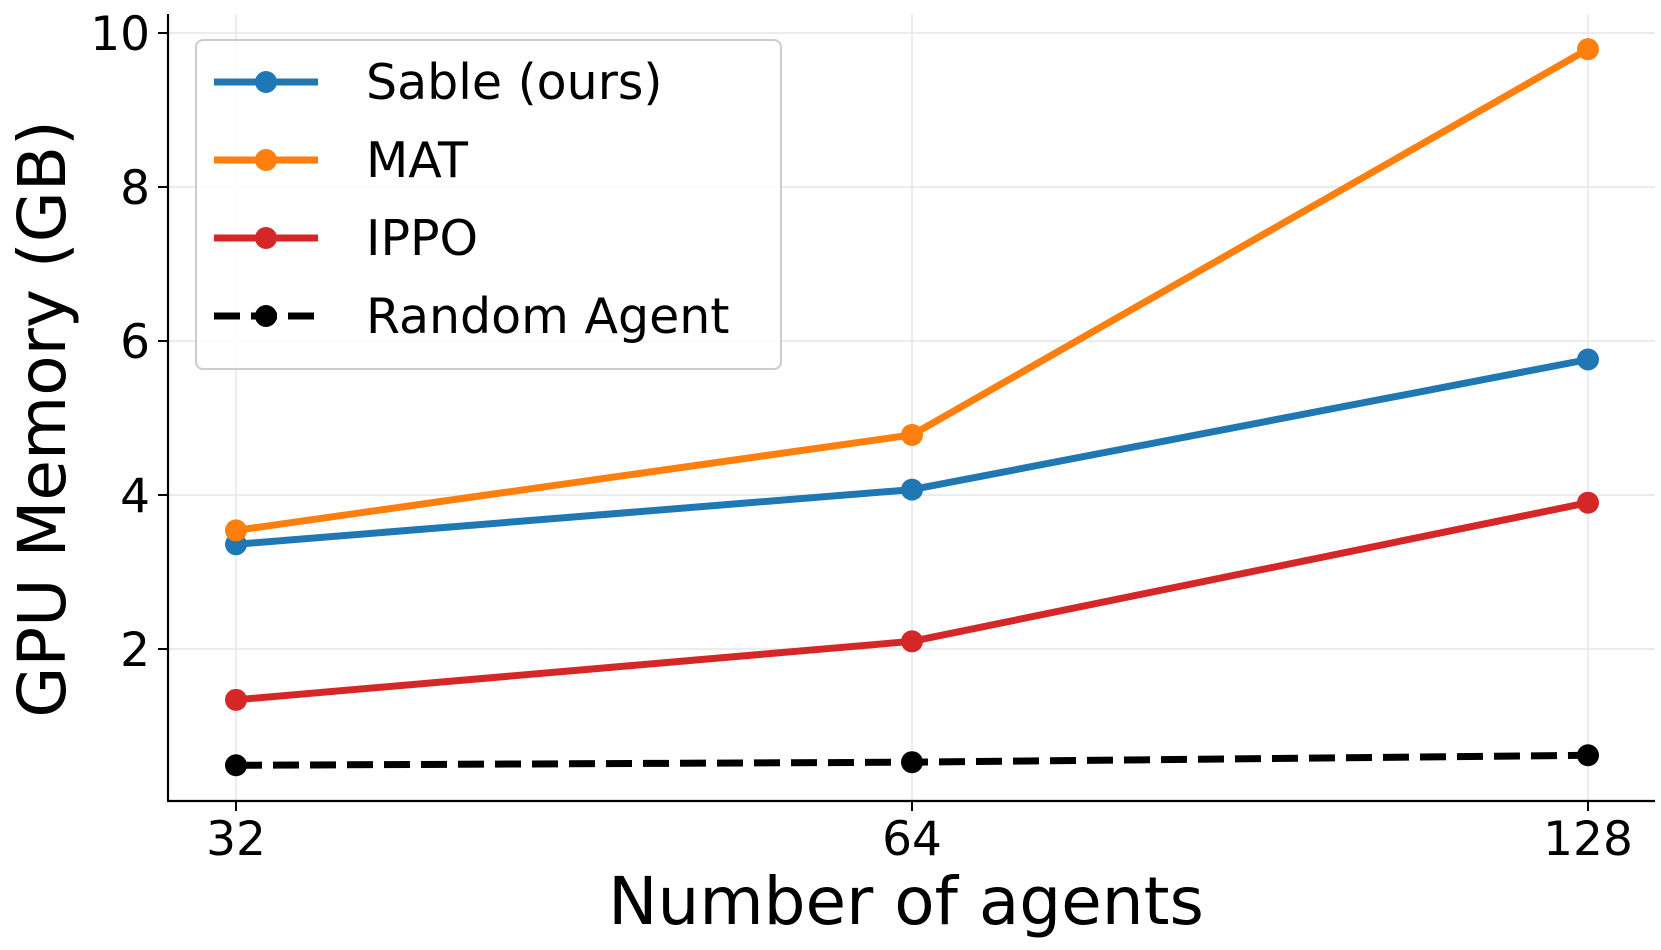 This screenshot has height=950, width=1661. Describe the element at coordinates (341, 160) in the screenshot. I see `legend-entry-mat: MAT` at that location.